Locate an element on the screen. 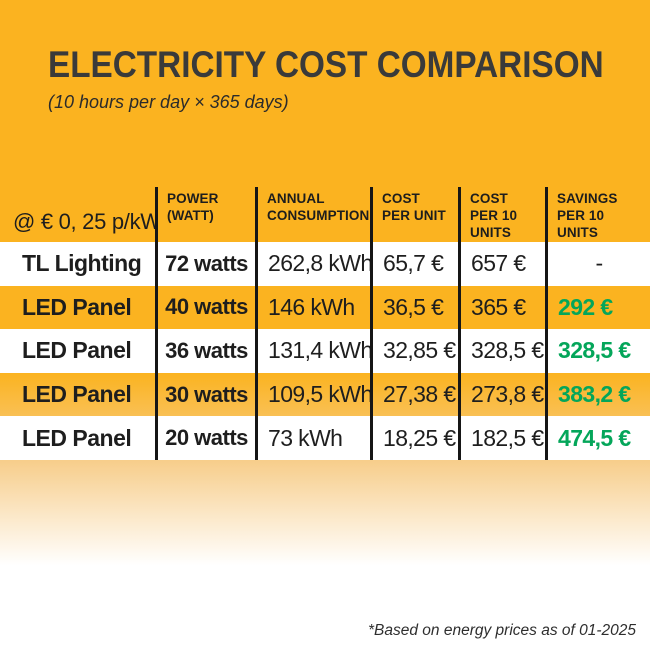  cell-power: 30 watts is located at coordinates (205, 394).